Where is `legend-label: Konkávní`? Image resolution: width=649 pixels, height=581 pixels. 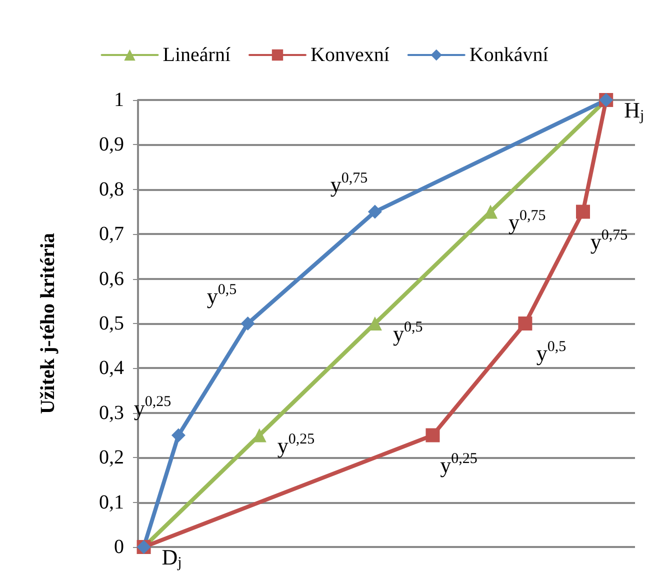
legend-label: Konkávní is located at coordinates (509, 55).